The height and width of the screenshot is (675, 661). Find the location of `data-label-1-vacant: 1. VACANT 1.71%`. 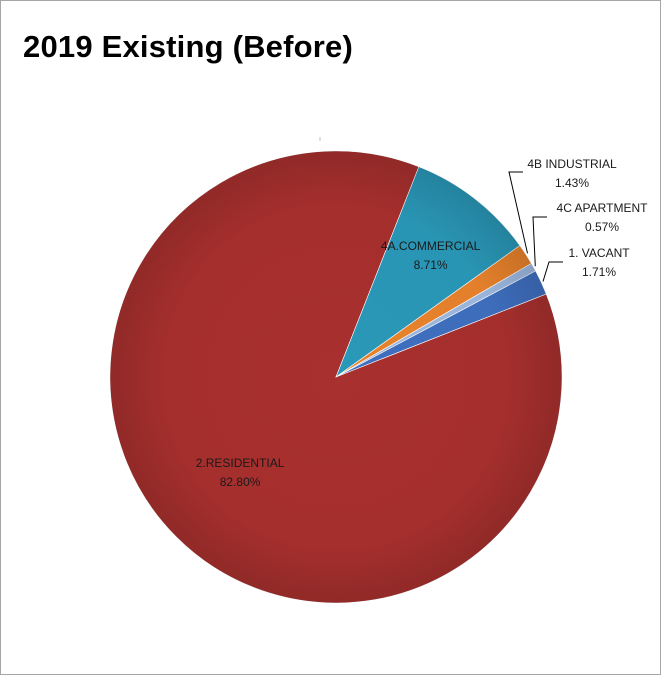

data-label-1-vacant: 1. VACANT 1.71% is located at coordinates (599, 262).